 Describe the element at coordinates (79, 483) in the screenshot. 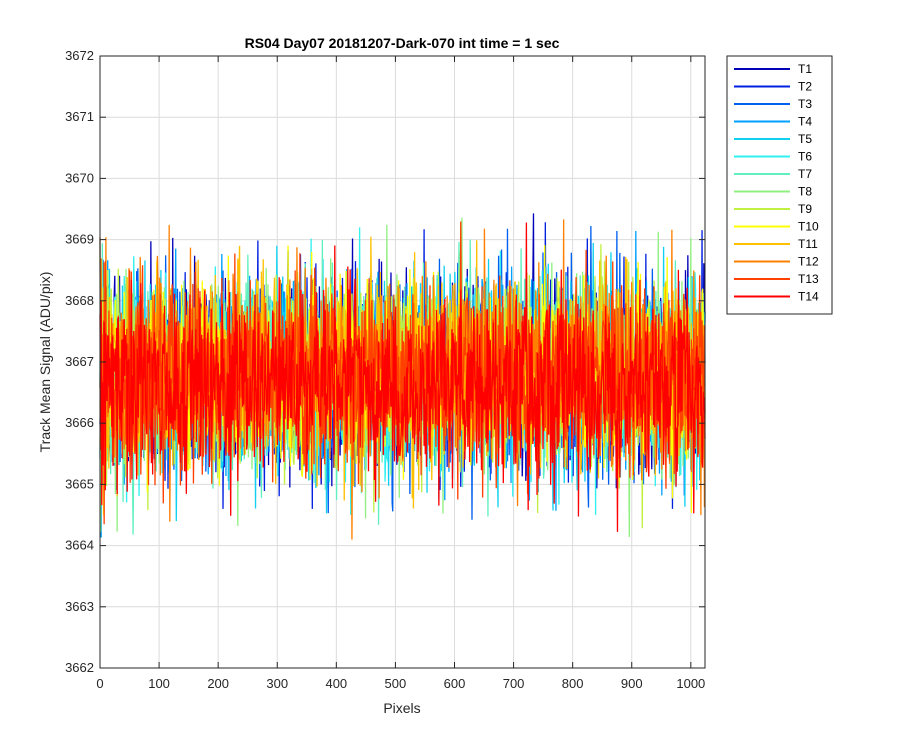

I see `y-tick-label: 3665` at that location.